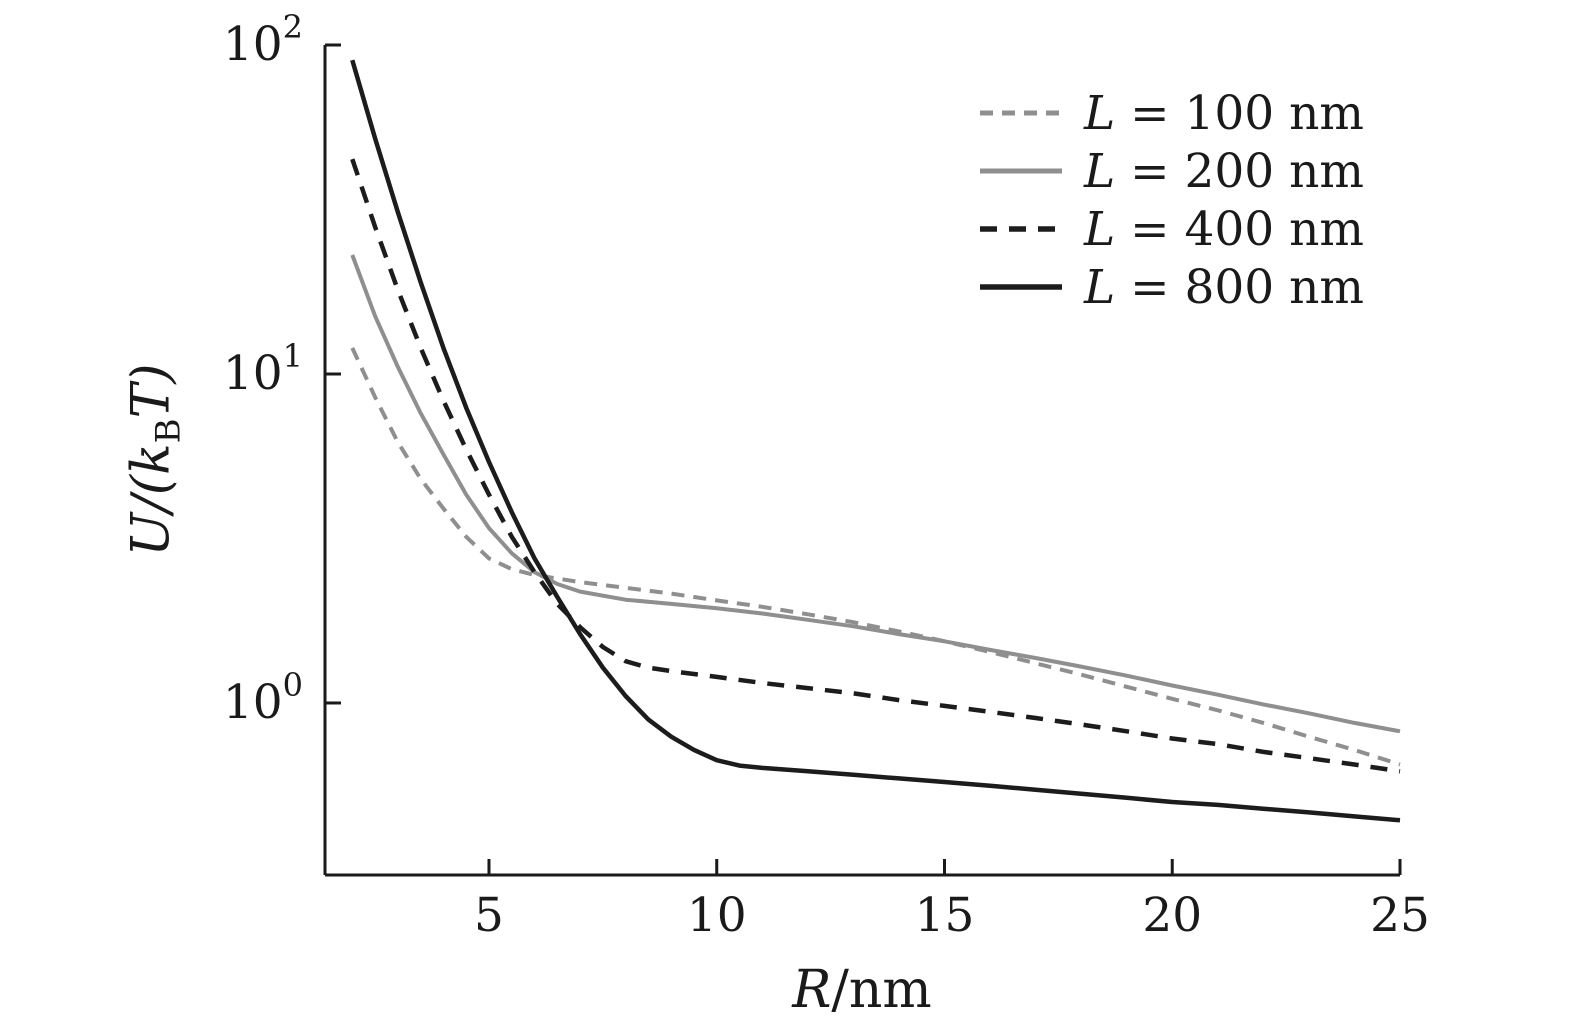  I want to click on legend-item-L100: L = 100 nm, so click(1172, 113).